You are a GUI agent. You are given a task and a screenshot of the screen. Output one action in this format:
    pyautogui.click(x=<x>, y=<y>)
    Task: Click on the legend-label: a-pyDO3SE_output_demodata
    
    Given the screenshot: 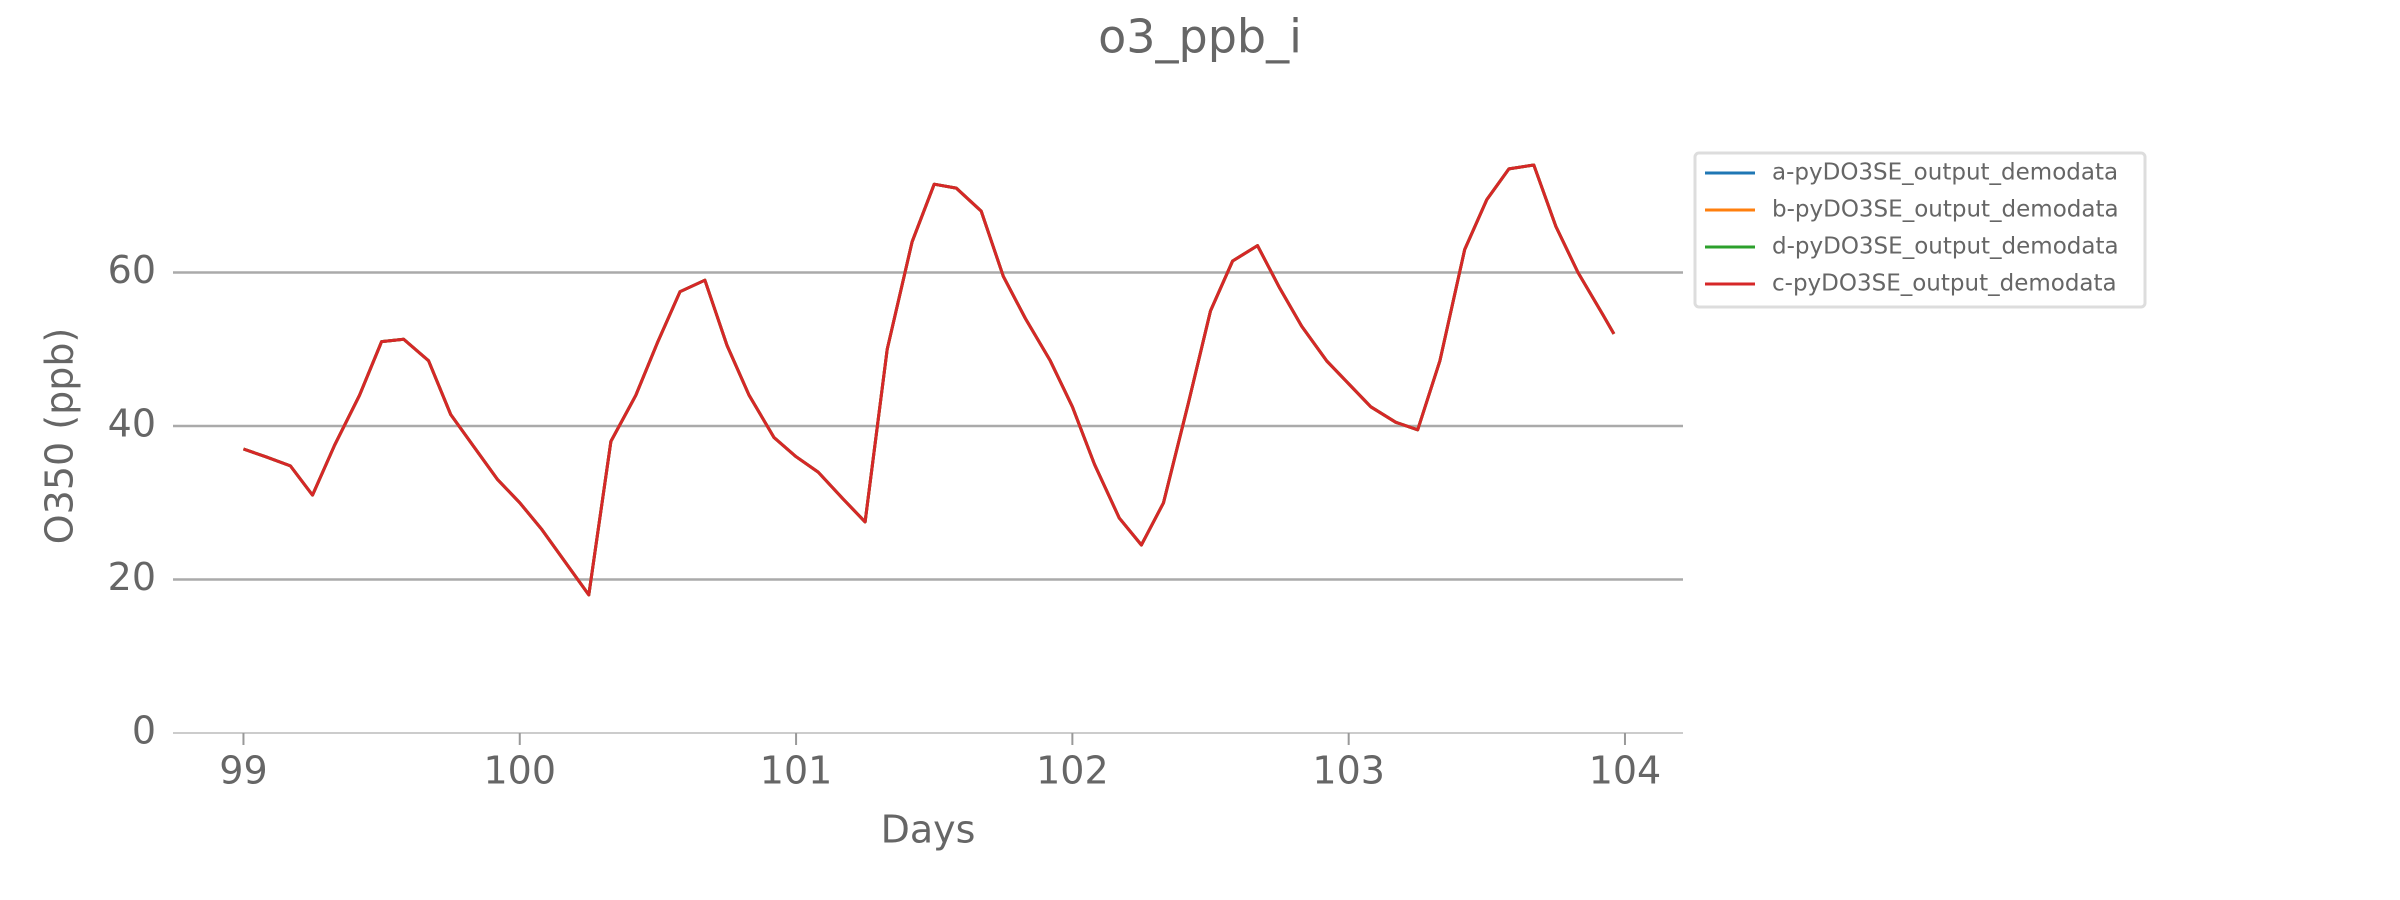 What is the action you would take?
    pyautogui.click(x=1945, y=173)
    